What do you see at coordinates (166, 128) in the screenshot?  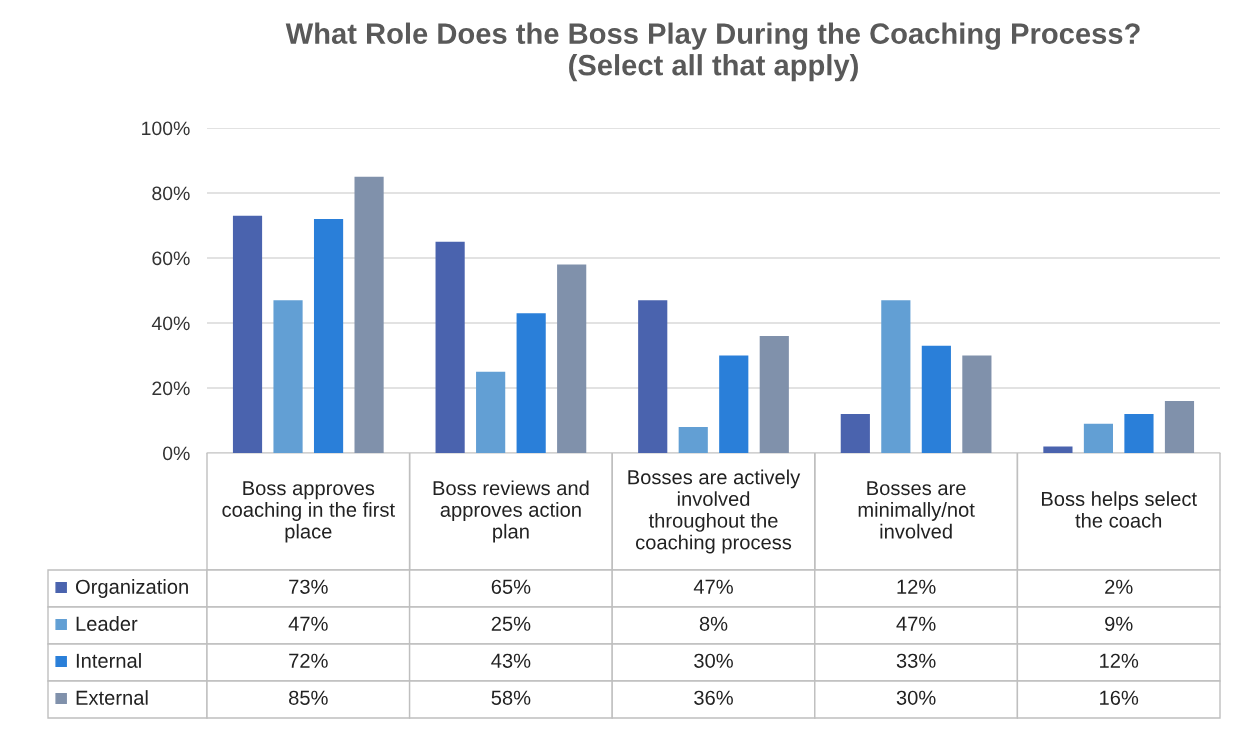 I see `y-tick-label: 100%` at bounding box center [166, 128].